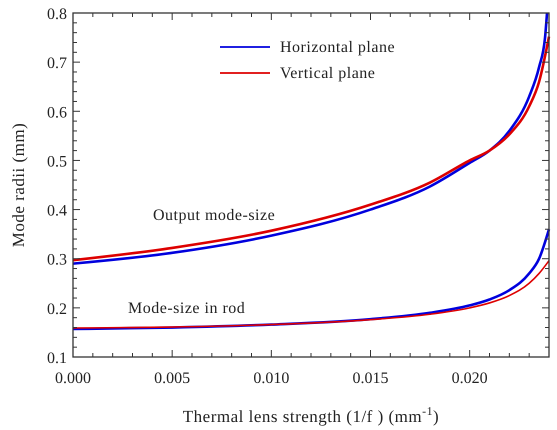 The image size is (557, 430). I want to click on y-tick-label: 0.2, so click(57, 309).